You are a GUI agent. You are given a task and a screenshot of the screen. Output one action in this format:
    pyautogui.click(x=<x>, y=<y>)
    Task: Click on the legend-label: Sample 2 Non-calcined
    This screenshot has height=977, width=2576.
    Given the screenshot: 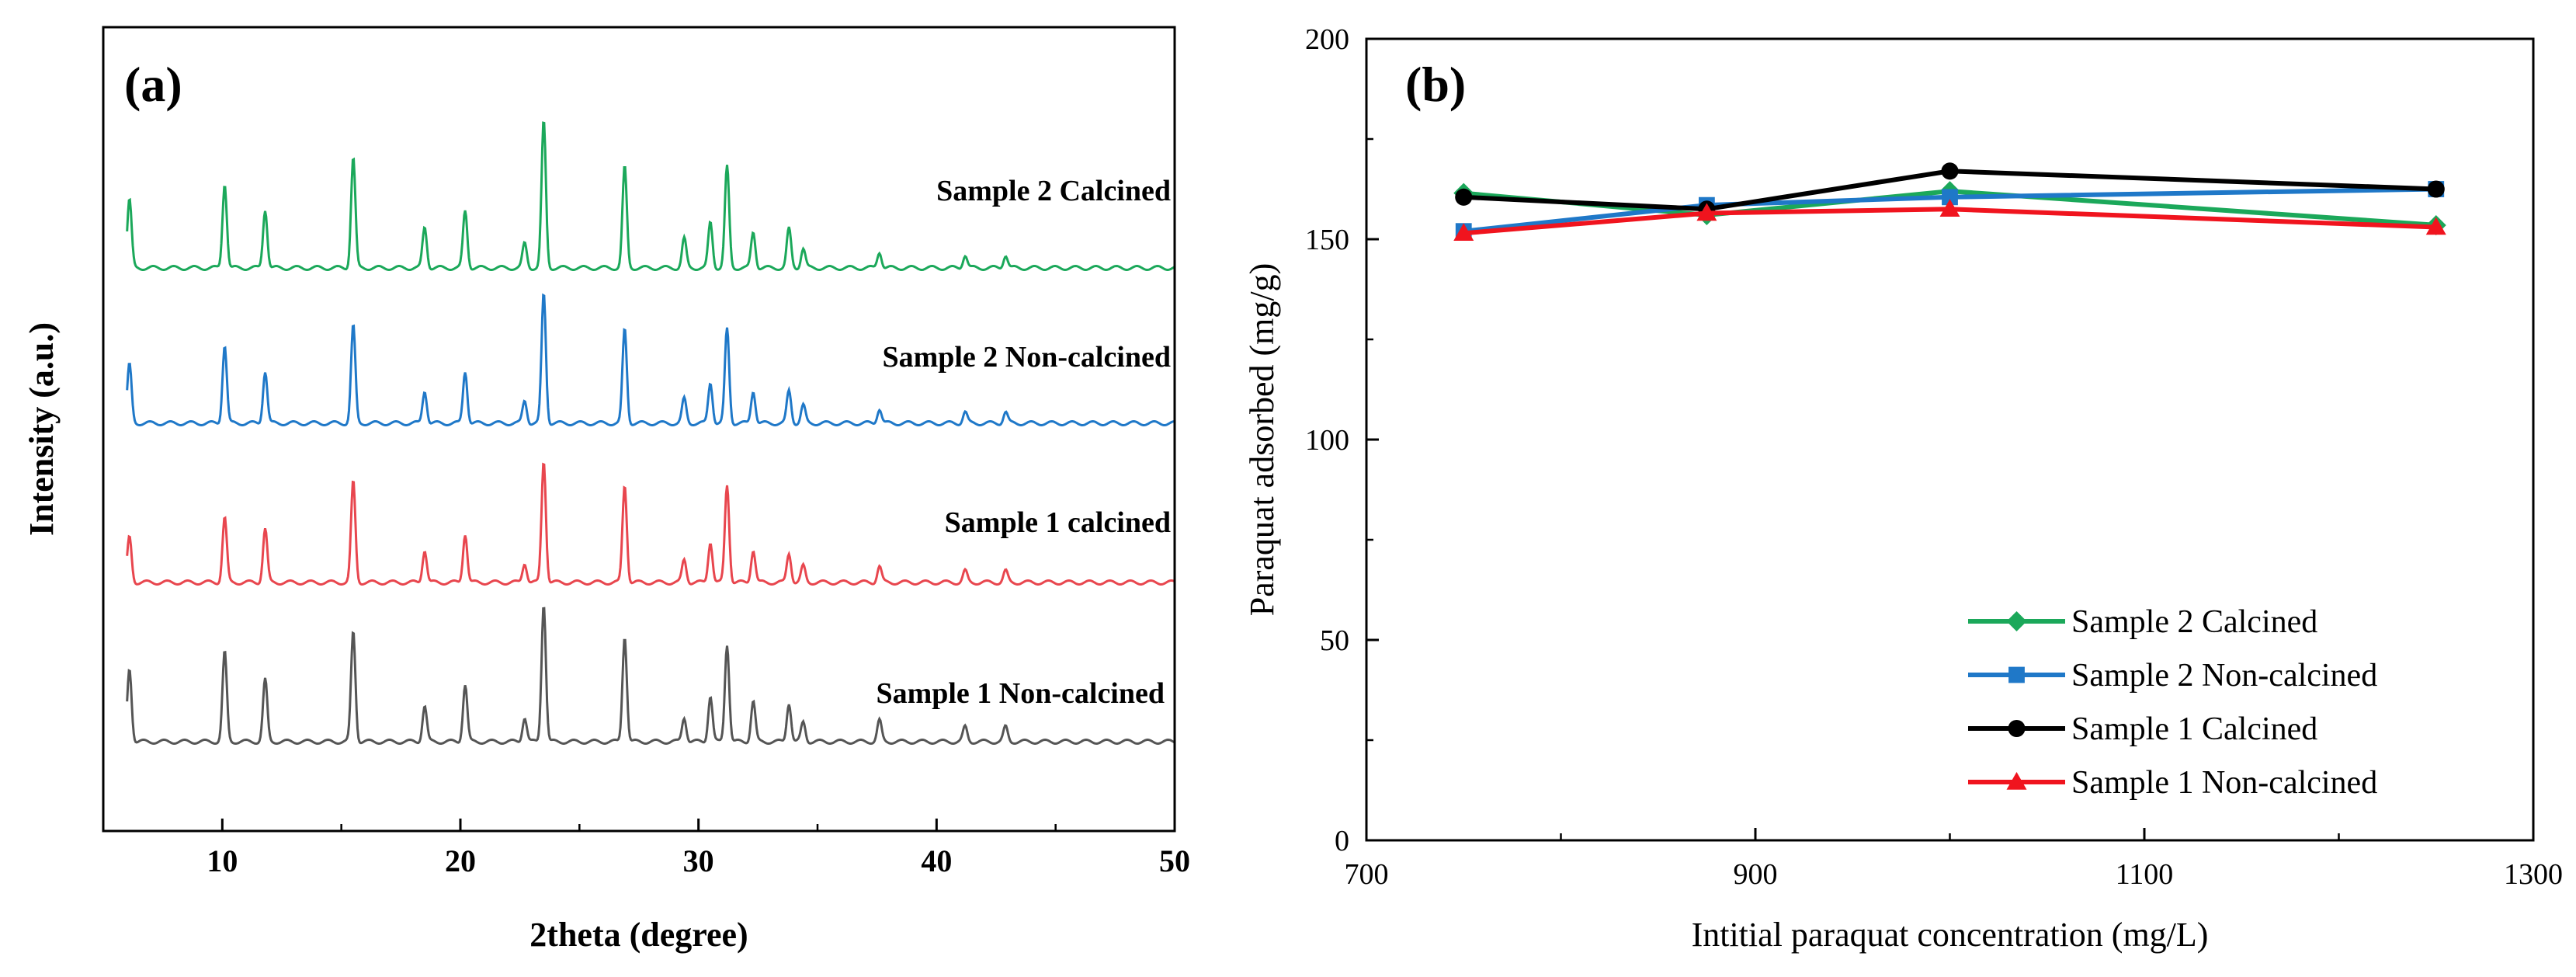 What is the action you would take?
    pyautogui.click(x=2224, y=676)
    